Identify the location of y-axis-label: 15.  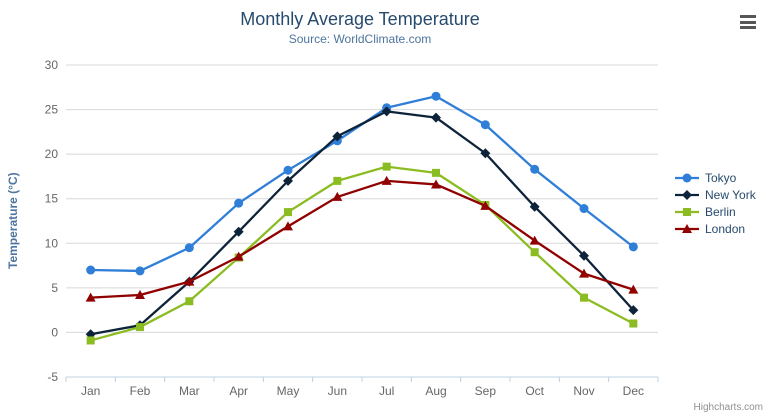
(52, 199).